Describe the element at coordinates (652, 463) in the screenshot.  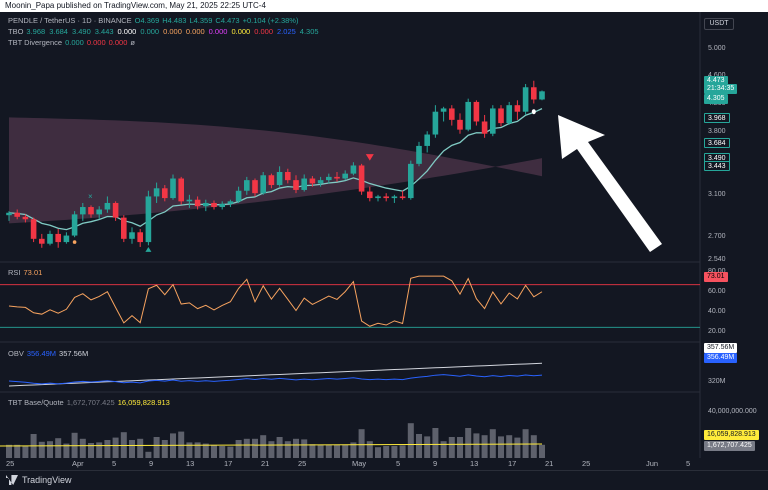
I see `time-tick-label: Jun` at that location.